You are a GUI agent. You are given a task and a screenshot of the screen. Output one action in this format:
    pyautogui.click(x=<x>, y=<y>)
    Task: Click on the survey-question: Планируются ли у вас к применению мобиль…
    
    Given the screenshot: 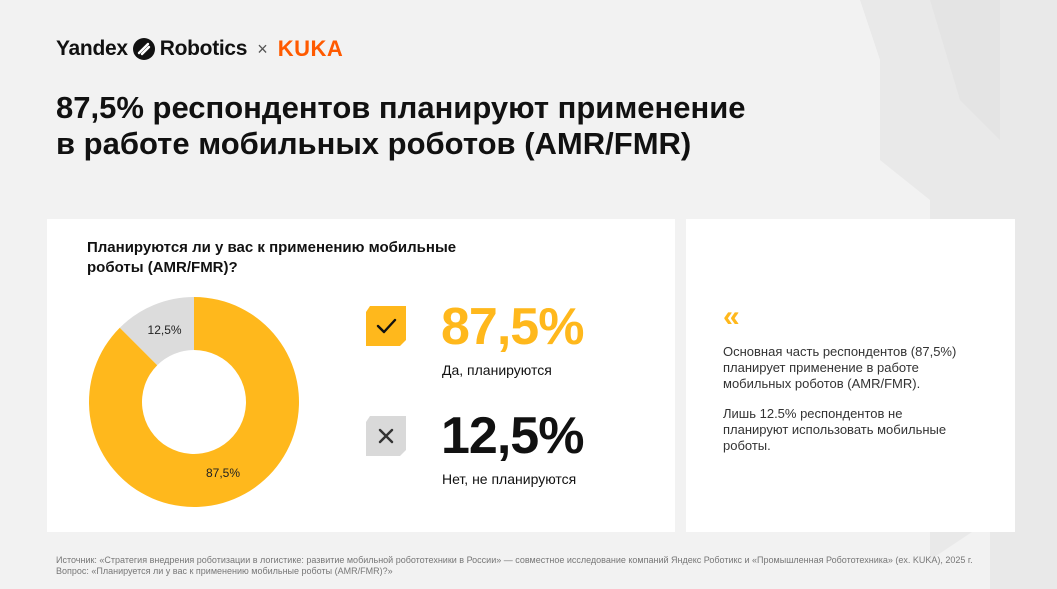 What is the action you would take?
    pyautogui.click(x=272, y=257)
    